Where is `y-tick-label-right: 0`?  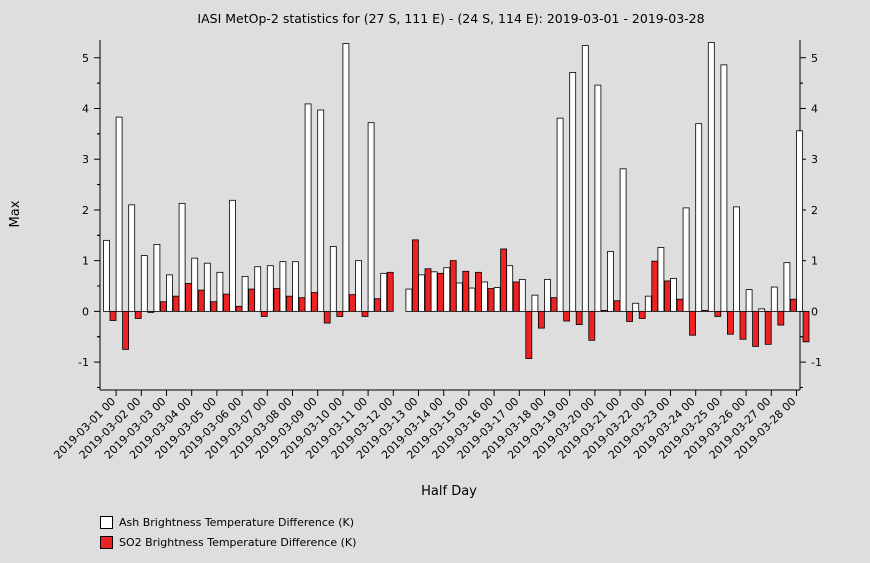
y-tick-label-right: 0 is located at coordinates (814, 311).